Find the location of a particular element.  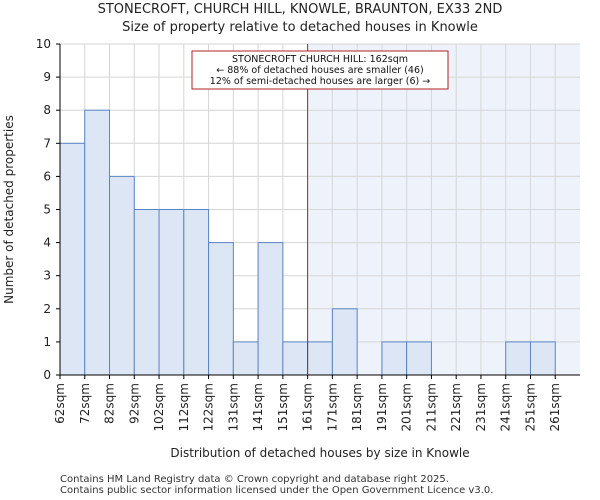

annotation-box is located at coordinates (320, 70).